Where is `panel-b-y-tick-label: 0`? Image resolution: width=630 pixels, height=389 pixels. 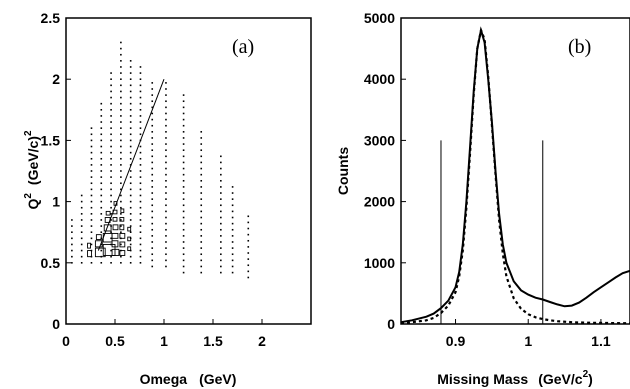 panel-b-y-tick-label: 0 is located at coordinates (391, 324).